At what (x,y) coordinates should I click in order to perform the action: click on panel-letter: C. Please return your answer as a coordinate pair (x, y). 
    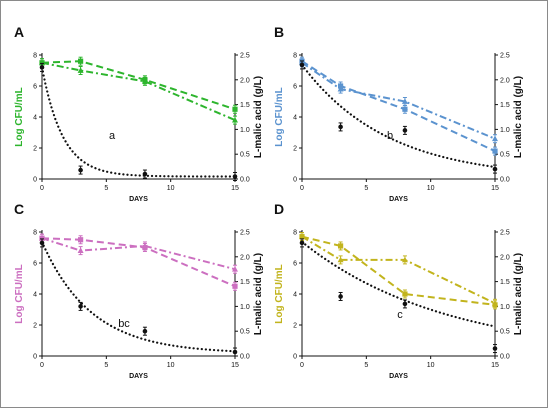
    Looking at the image, I should click on (19, 209).